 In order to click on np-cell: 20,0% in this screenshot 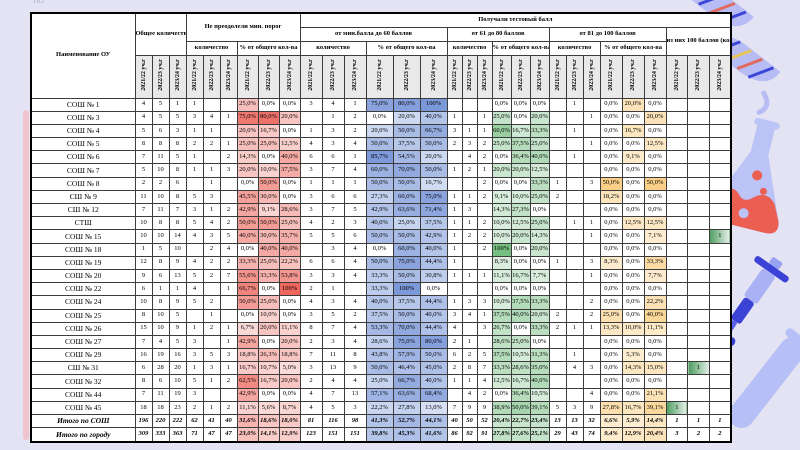, I will do `click(247, 131)`.